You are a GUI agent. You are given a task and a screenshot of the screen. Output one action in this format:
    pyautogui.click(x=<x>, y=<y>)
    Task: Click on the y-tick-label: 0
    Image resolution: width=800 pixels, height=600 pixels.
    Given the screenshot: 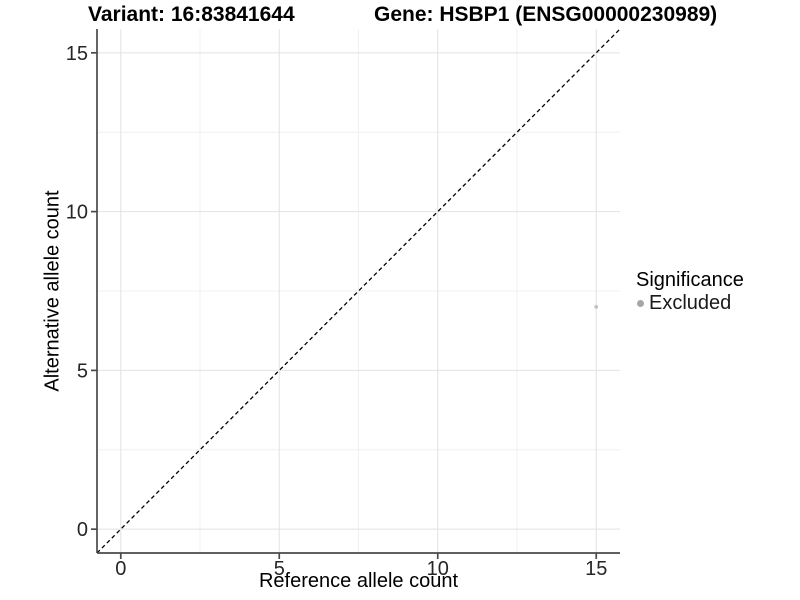 What is the action you would take?
    pyautogui.click(x=82, y=530)
    